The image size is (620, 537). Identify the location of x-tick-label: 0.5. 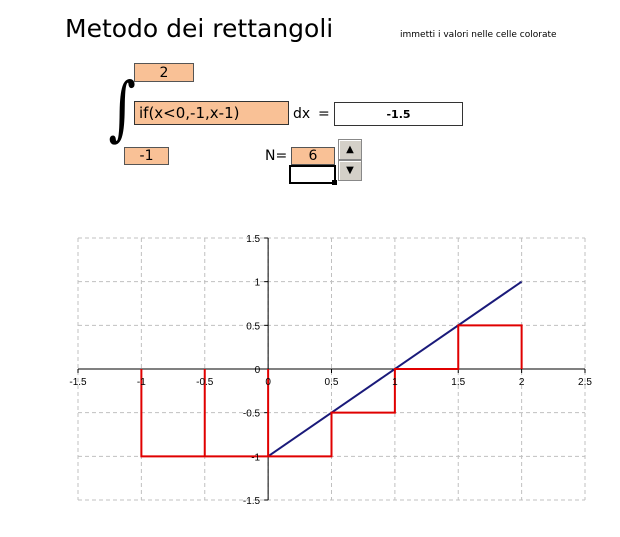
(332, 382).